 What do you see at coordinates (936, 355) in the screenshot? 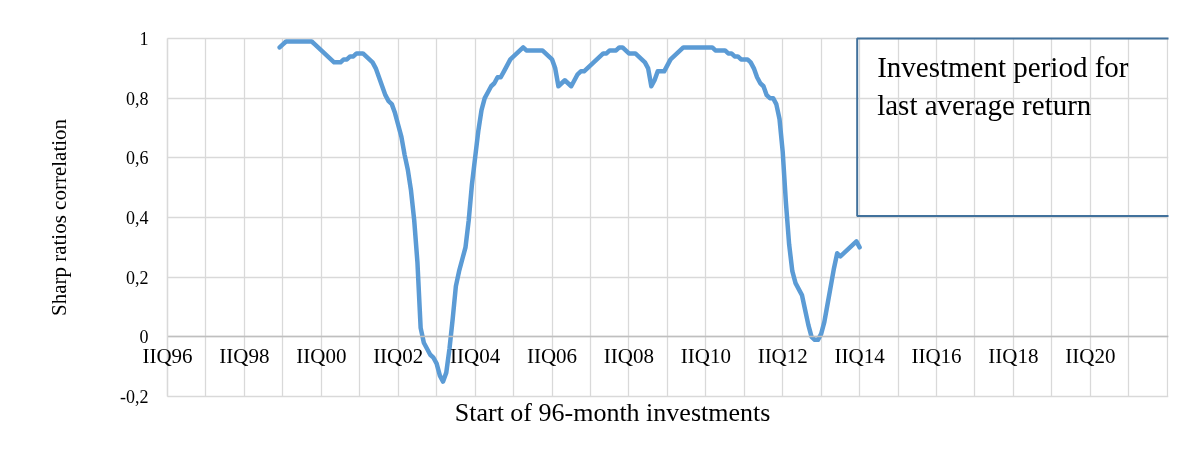
I see `x-tick-label: IIQ16` at bounding box center [936, 355].